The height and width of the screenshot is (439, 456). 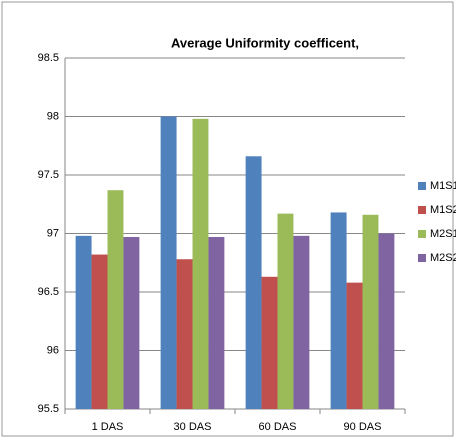 What do you see at coordinates (48, 58) in the screenshot?
I see `y-tick-label: 98.5` at bounding box center [48, 58].